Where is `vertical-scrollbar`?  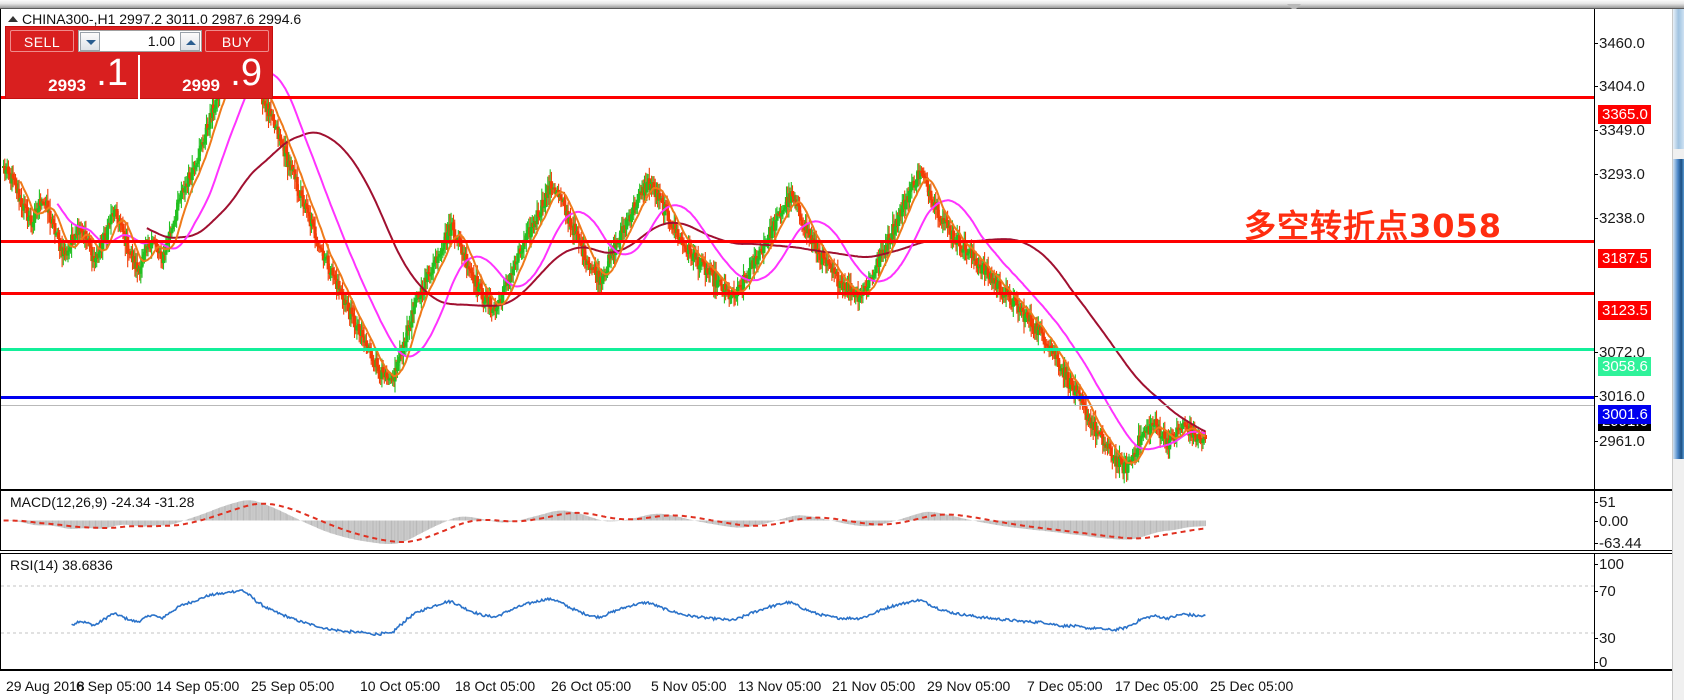 vertical-scrollbar is located at coordinates (1678, 354).